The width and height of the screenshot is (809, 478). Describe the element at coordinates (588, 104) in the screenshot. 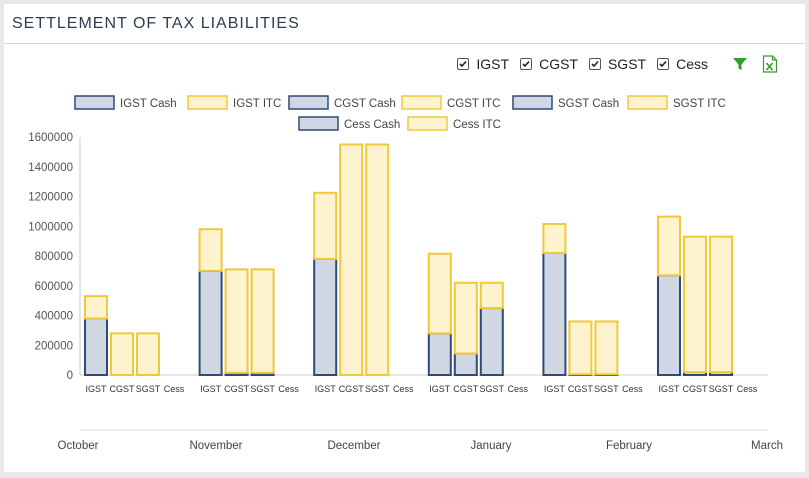

I see `legend-label: SGST Cash` at that location.